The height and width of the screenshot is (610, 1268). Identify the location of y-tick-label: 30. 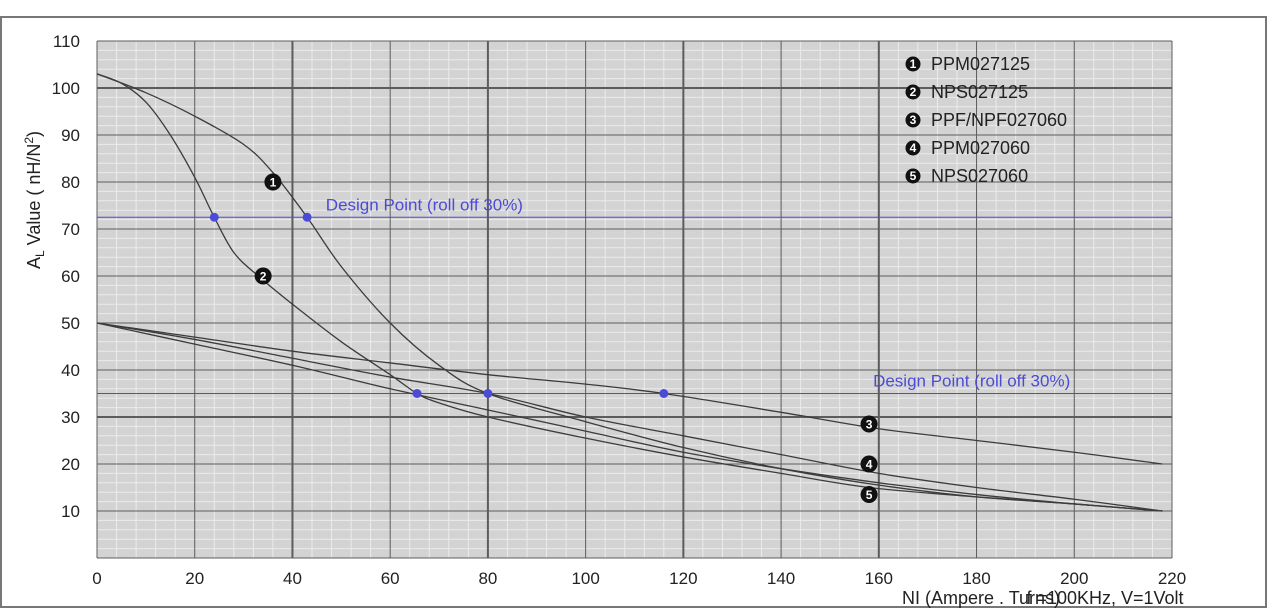
(70, 417).